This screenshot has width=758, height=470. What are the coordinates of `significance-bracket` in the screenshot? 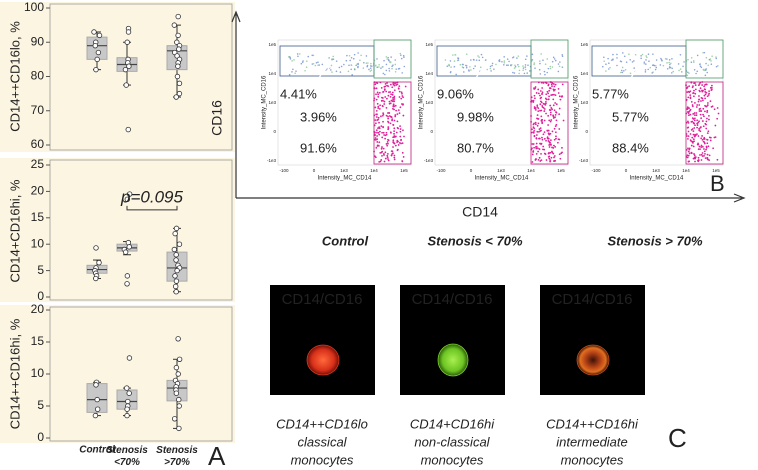 It's located at (152, 208).